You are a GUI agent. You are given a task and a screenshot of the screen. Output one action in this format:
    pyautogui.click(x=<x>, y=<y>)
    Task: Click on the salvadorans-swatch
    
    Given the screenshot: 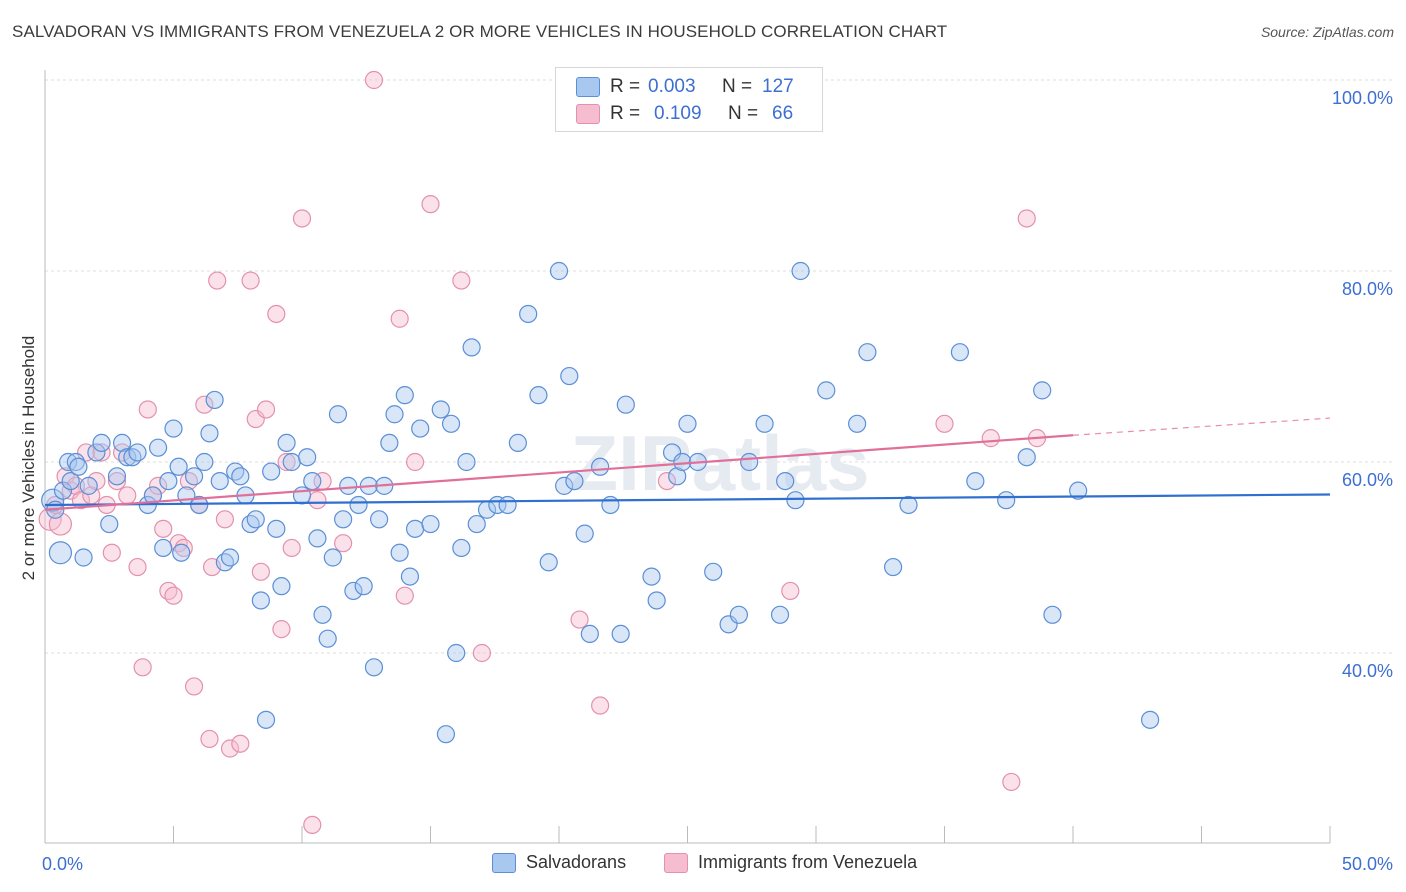 What is the action you would take?
    pyautogui.click(x=588, y=87)
    